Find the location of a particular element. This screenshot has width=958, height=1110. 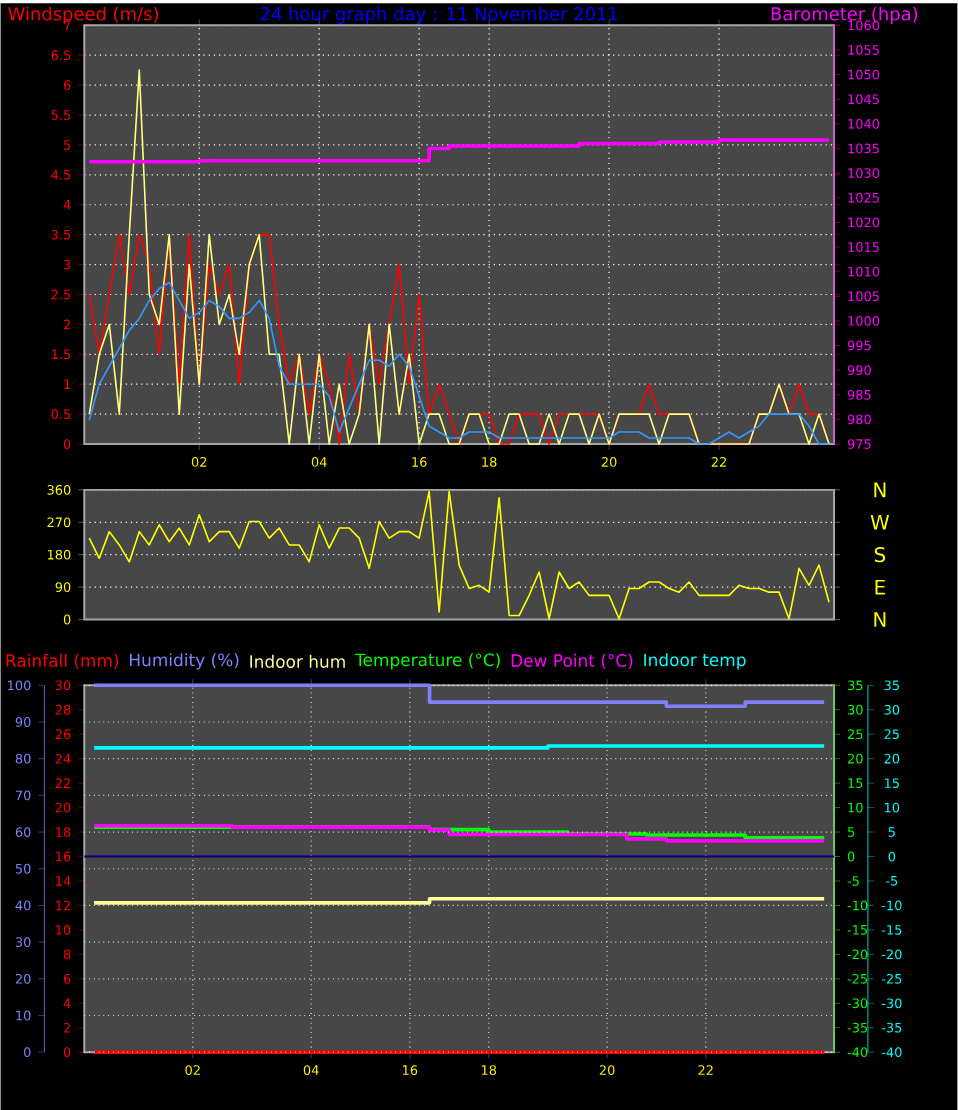

text: Indoor hum is located at coordinates (298, 661).